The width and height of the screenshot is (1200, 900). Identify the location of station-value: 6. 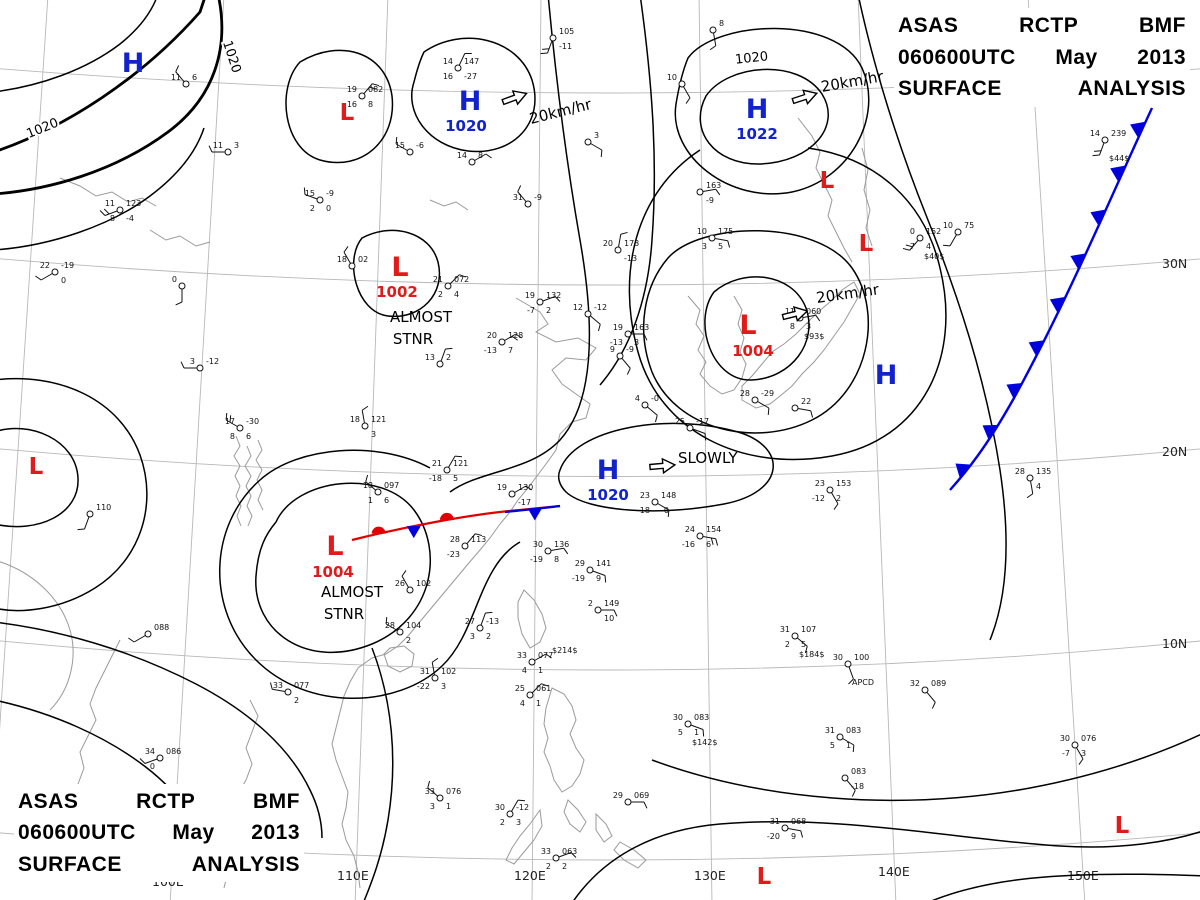
(386, 500).